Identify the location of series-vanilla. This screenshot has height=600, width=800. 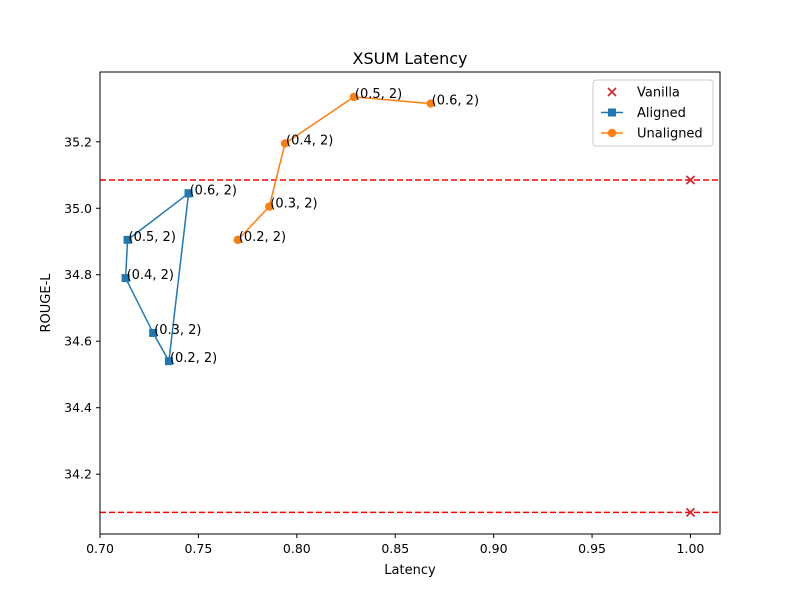
(690, 346).